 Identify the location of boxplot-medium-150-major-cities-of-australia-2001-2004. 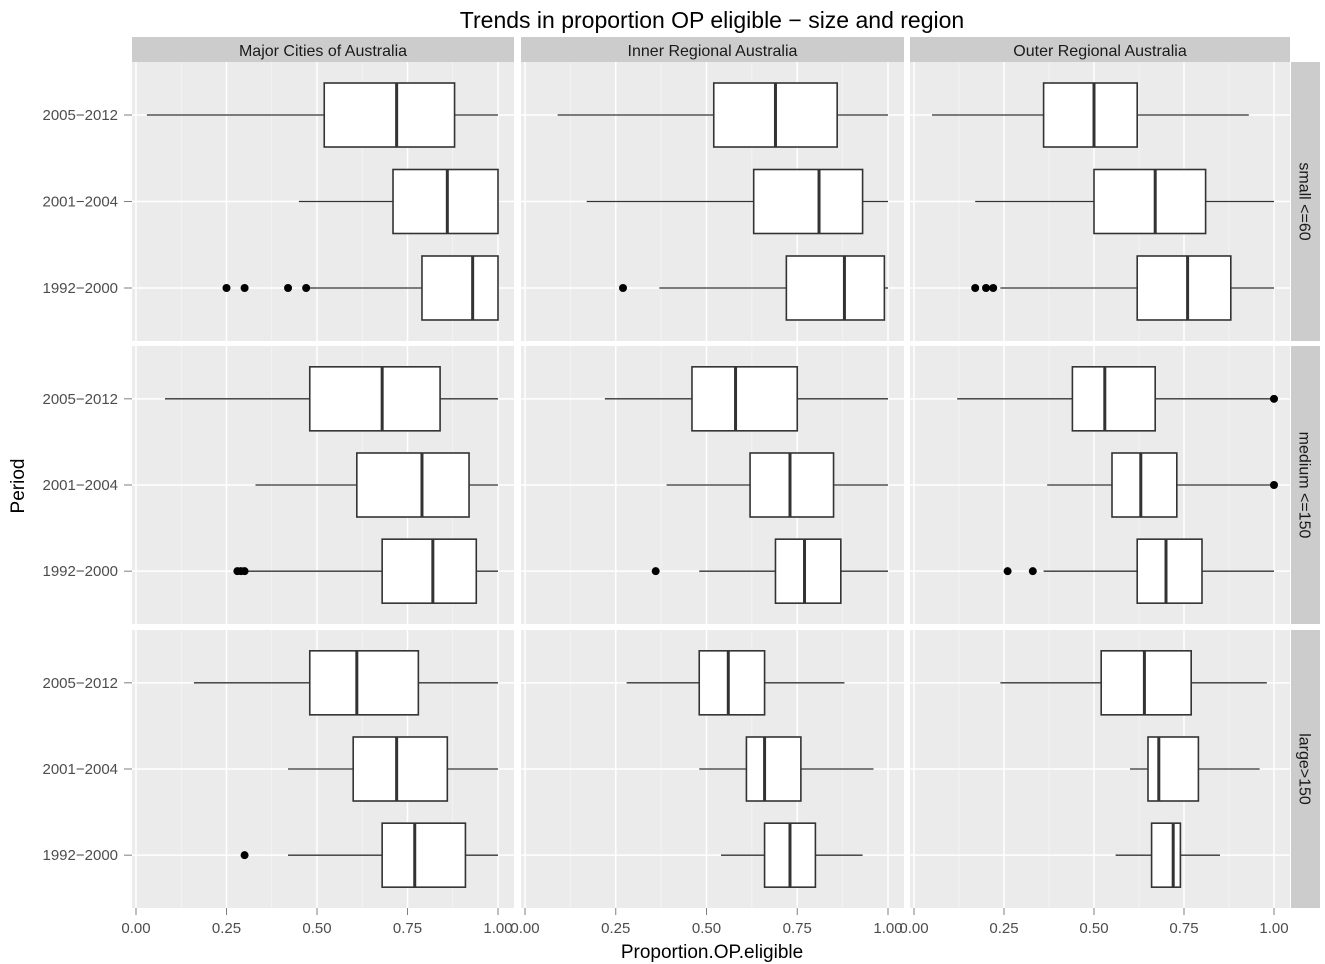
(376, 485).